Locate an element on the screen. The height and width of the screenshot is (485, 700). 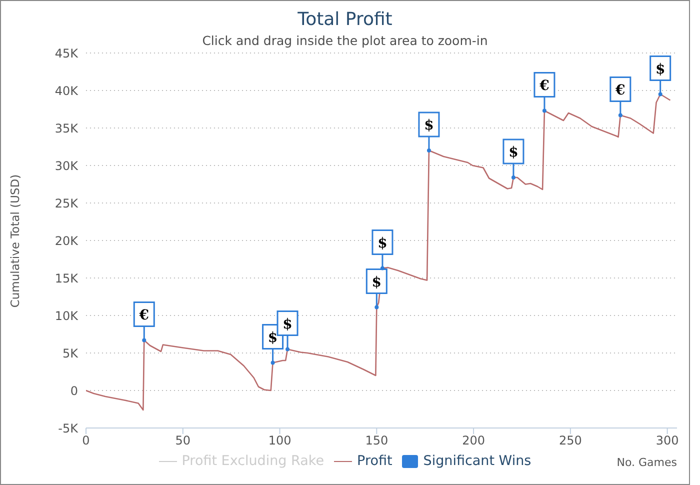
legend-label: Profit is located at coordinates (374, 461).